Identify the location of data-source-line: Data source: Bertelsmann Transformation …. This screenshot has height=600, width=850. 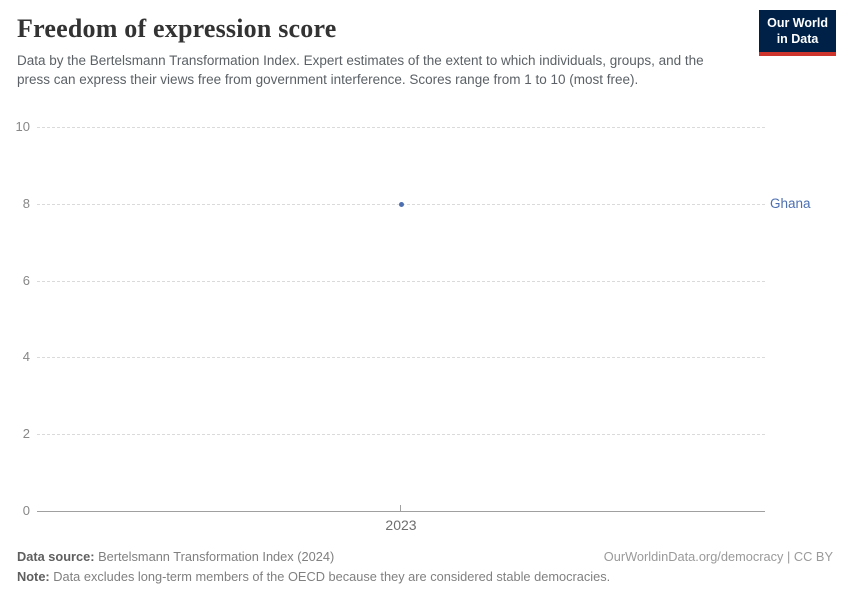
(175, 556).